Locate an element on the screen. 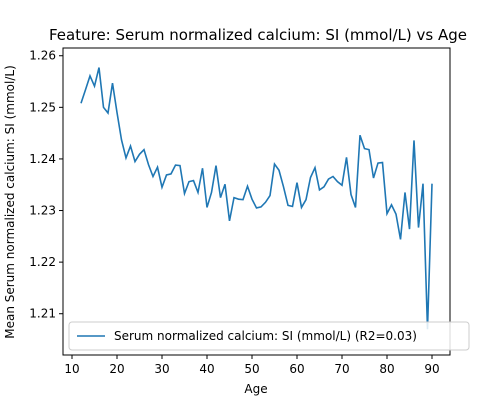 The height and width of the screenshot is (400, 500). y-tick-label: 1.21 is located at coordinates (42, 314).